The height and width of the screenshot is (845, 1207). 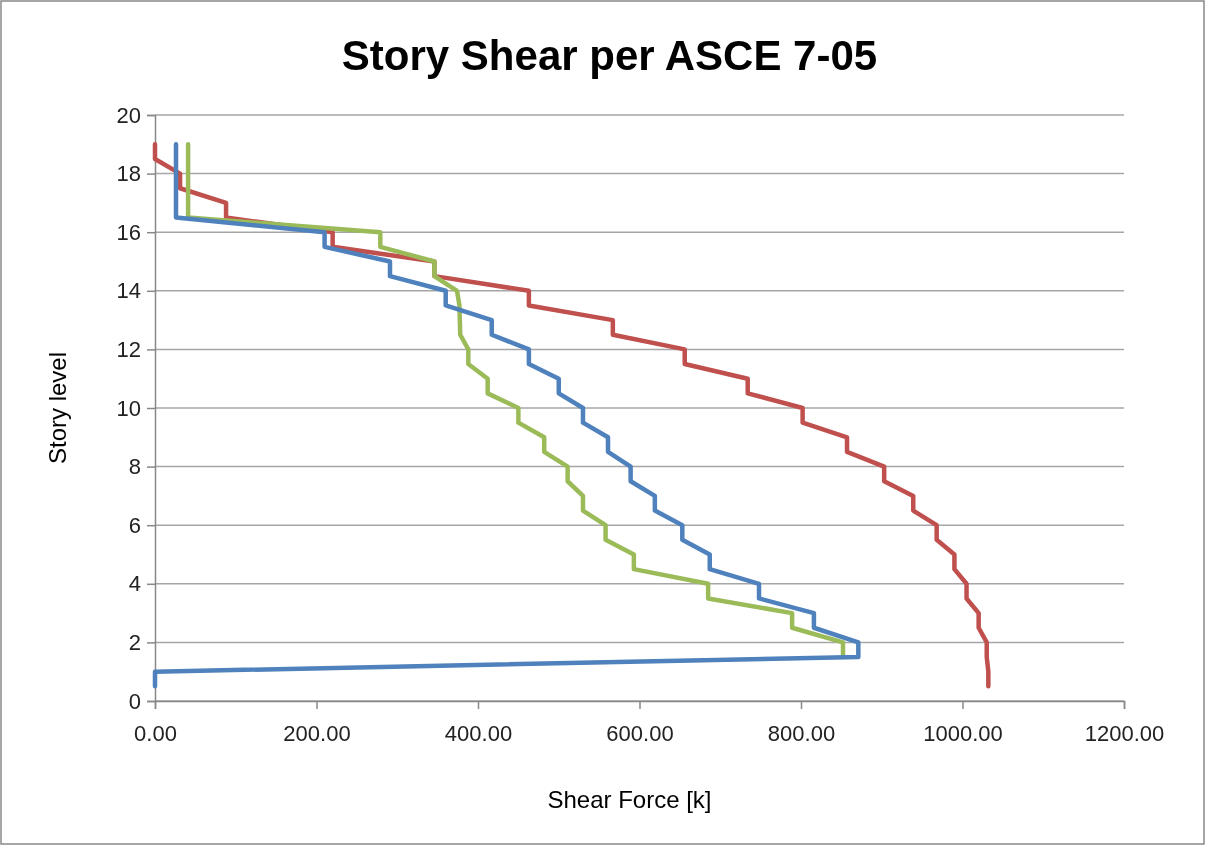 What do you see at coordinates (609, 55) in the screenshot?
I see `chart-title: Story Shear per ASCE 7-05` at bounding box center [609, 55].